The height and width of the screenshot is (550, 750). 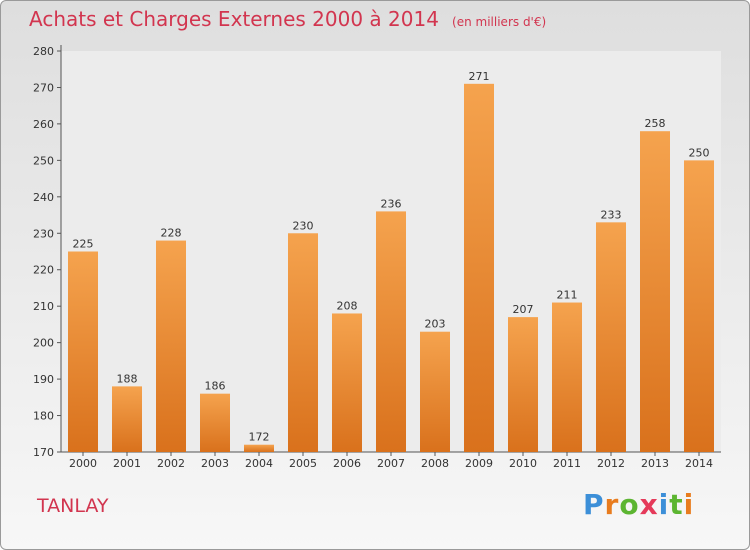 I want to click on data-label: 188, so click(x=127, y=378).